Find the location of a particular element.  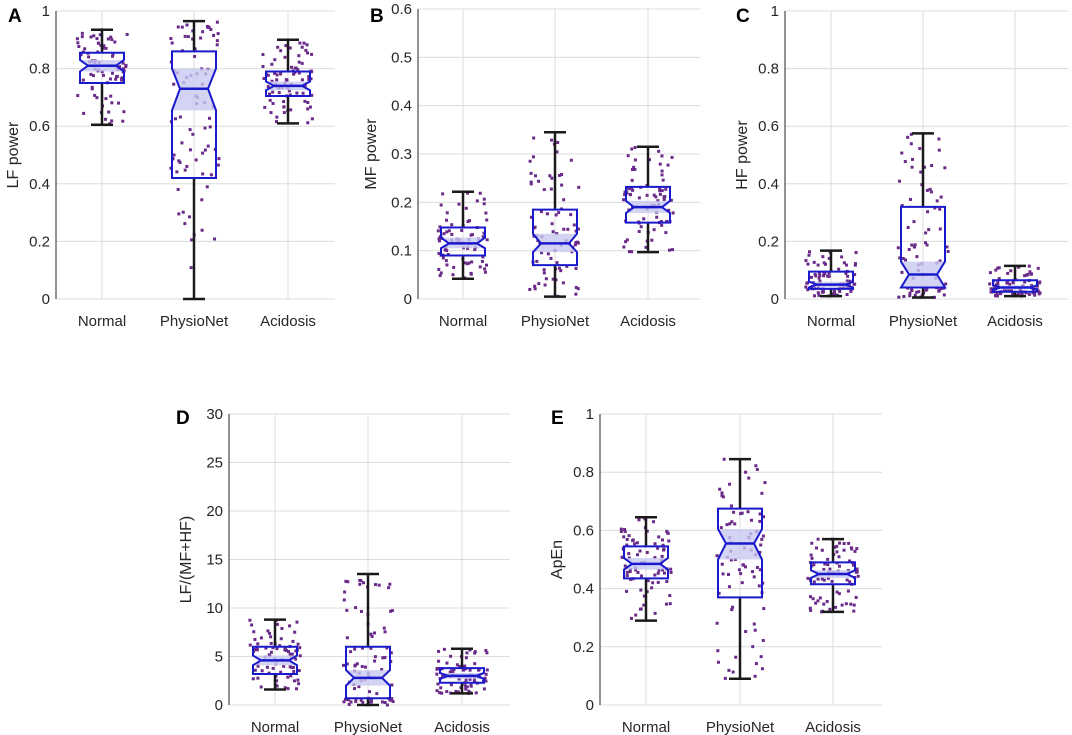

box-normal is located at coordinates (275, 654).